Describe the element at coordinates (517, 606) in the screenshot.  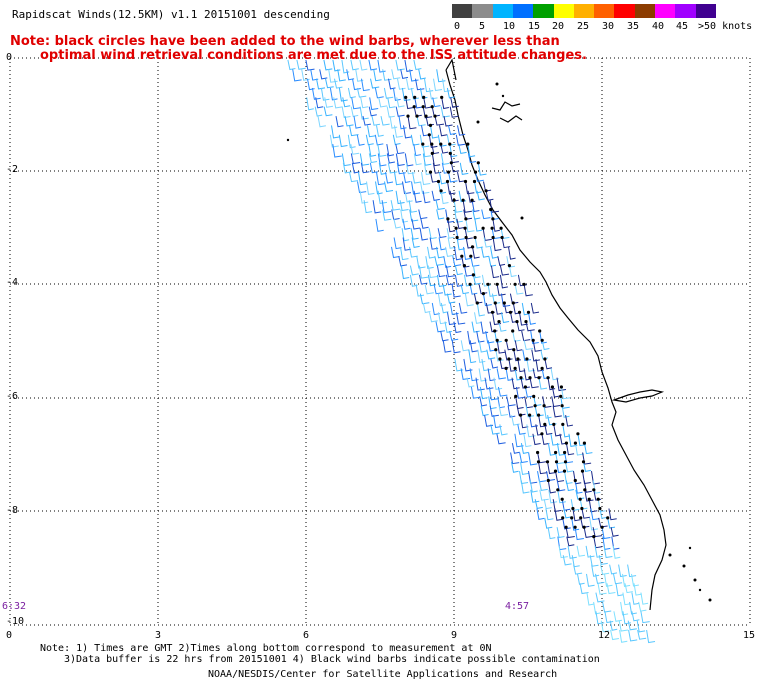
I see `time-label-east: 4:57` at that location.